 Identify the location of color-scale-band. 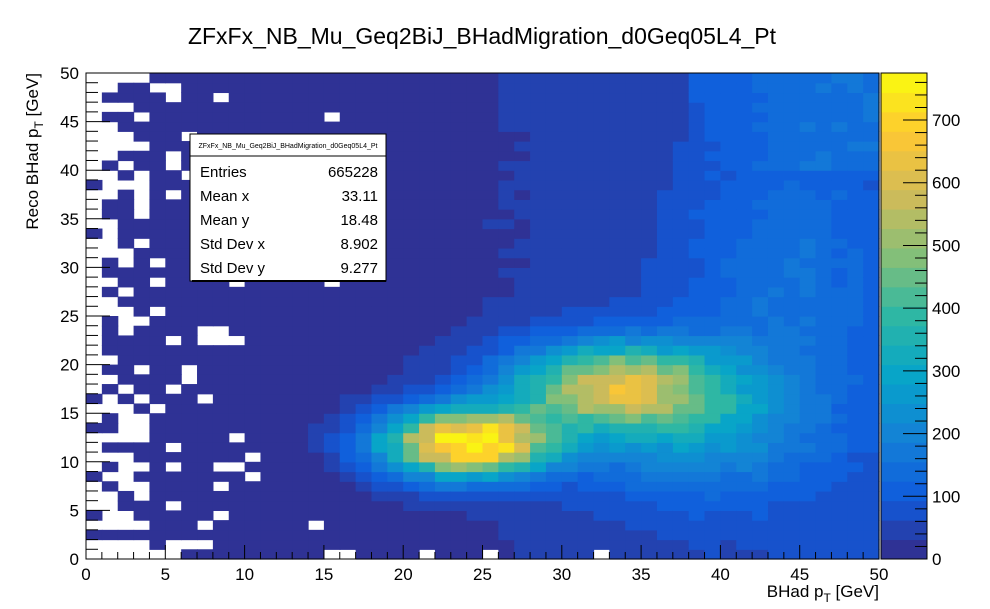
(904, 257).